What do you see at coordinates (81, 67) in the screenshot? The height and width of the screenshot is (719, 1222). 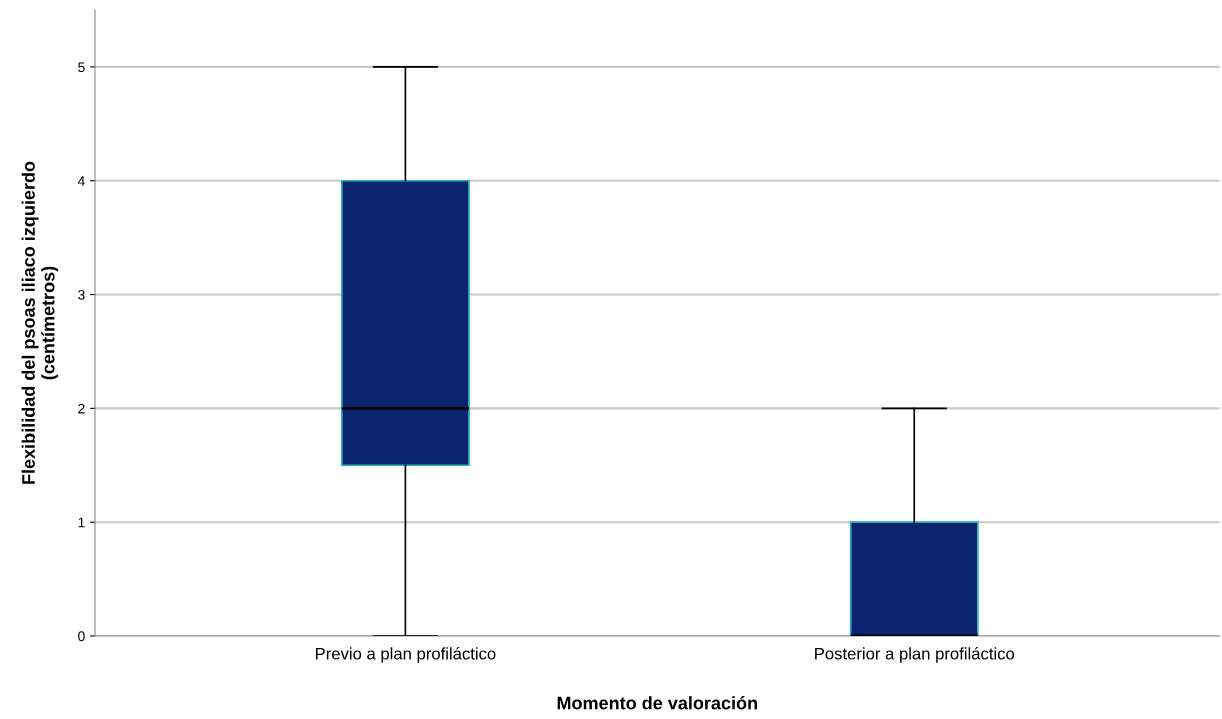 I see `y-tick-label: 5` at bounding box center [81, 67].